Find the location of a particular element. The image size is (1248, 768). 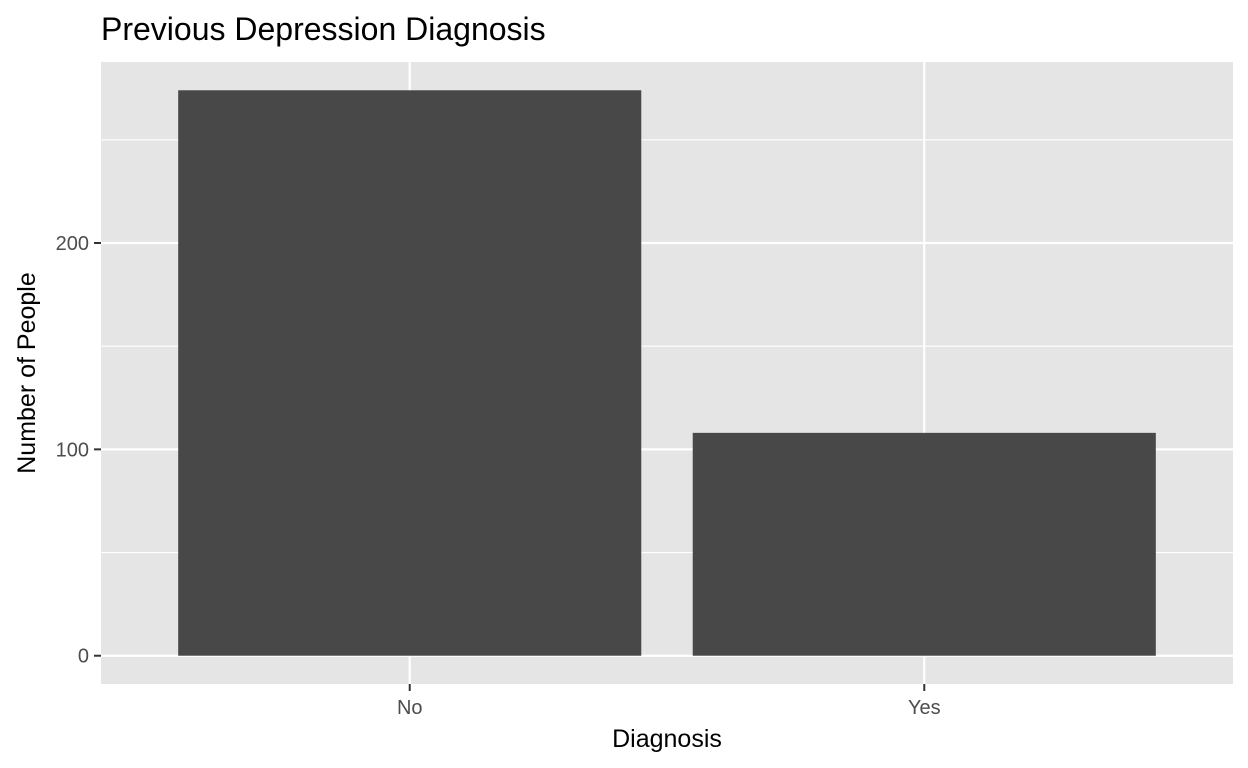

y-tick-label: 0 is located at coordinates (83, 657).